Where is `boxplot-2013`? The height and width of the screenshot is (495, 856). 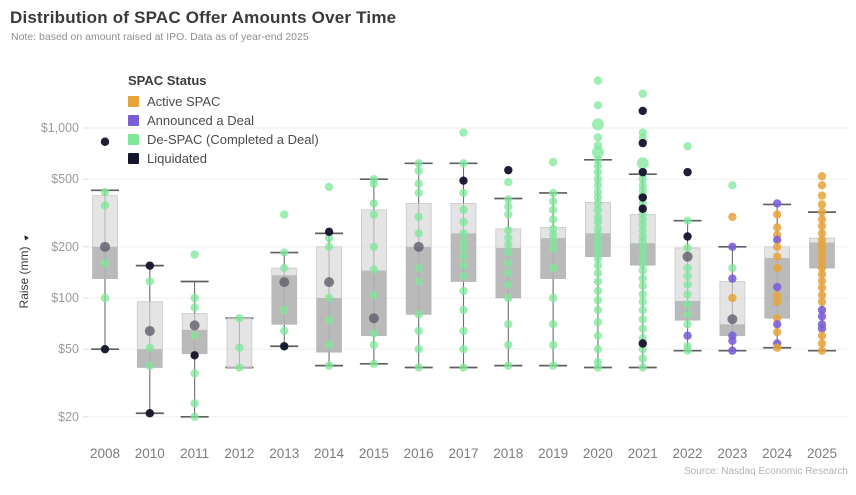 boxplot-2013 is located at coordinates (284, 280).